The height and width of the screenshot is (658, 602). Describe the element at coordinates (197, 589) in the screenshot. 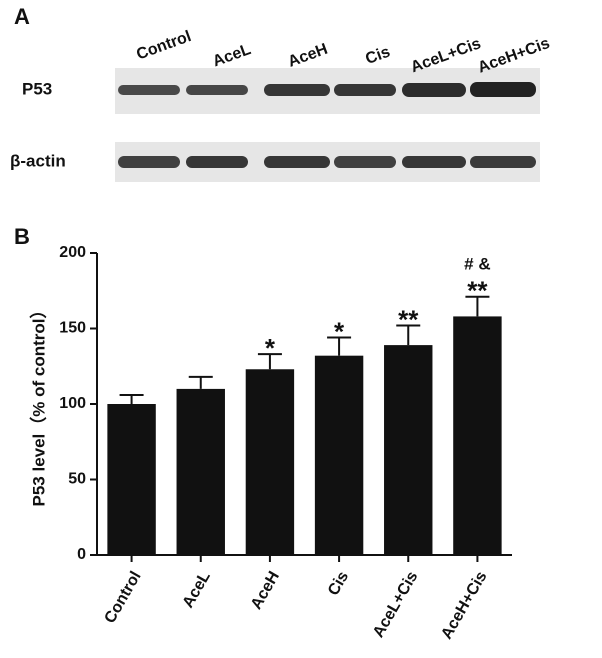

I see `x-tick-label: AceL` at that location.